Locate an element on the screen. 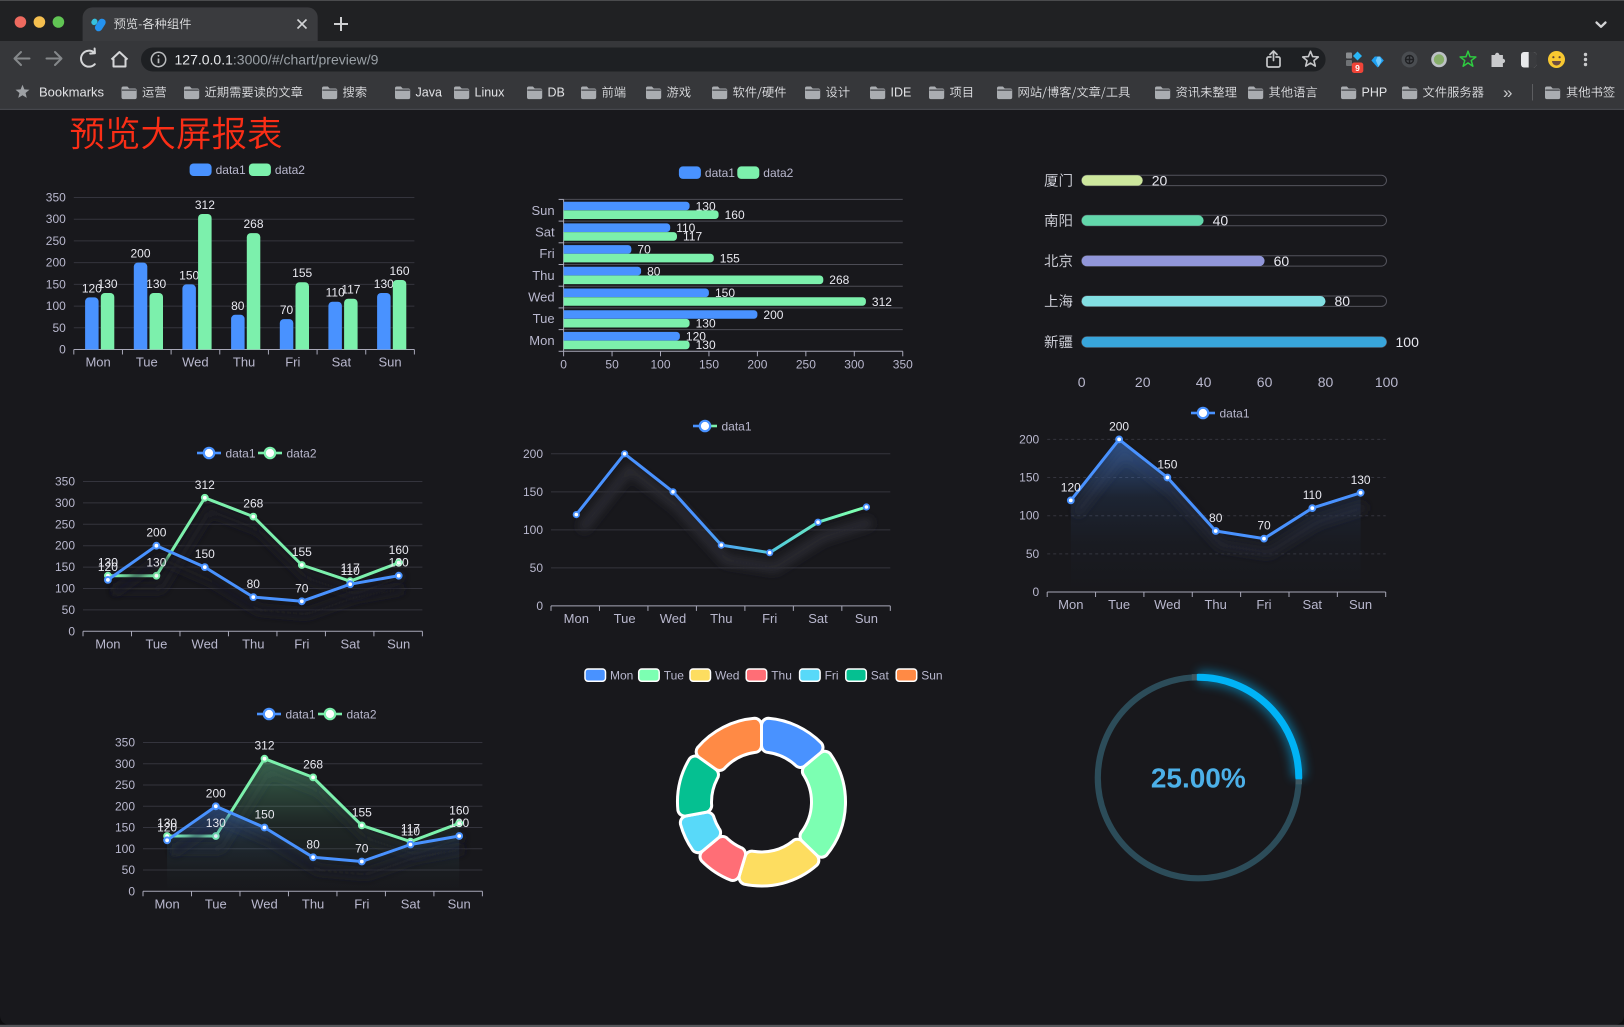 The height and width of the screenshot is (1027, 1624). svg-text: 70 is located at coordinates (1264, 526).